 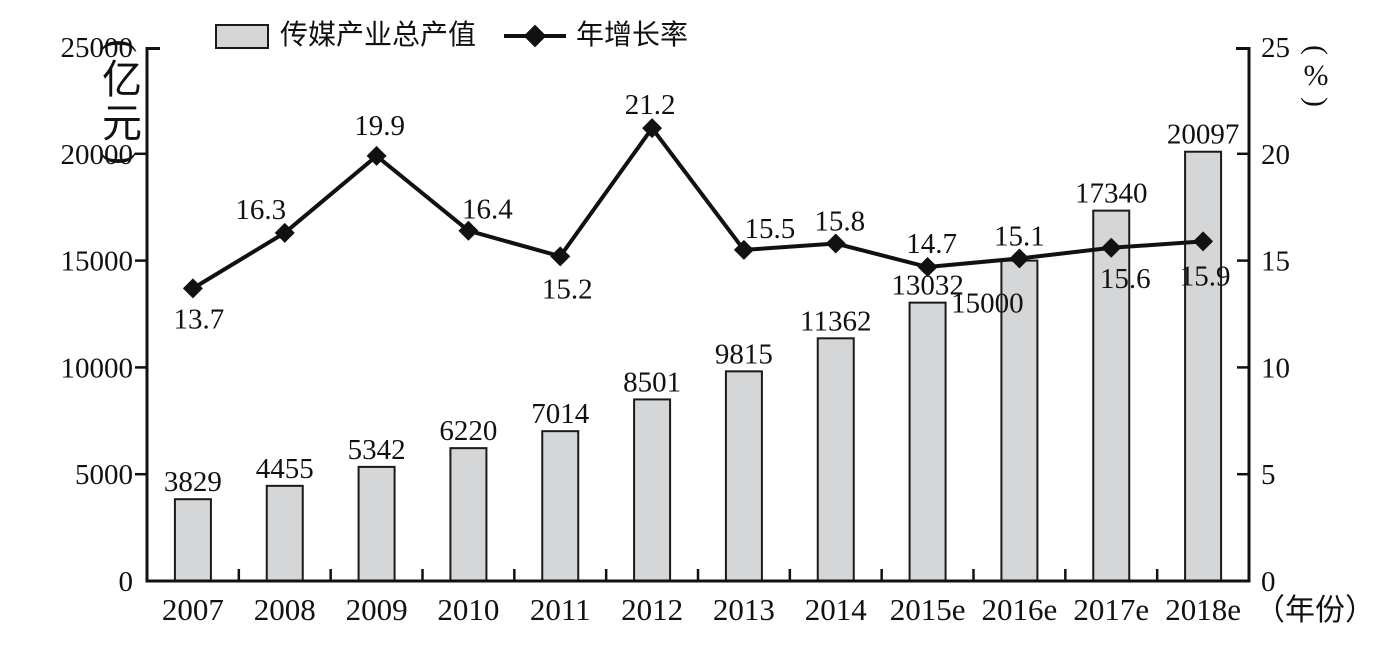 I want to click on bar-2014, so click(x=835, y=459).